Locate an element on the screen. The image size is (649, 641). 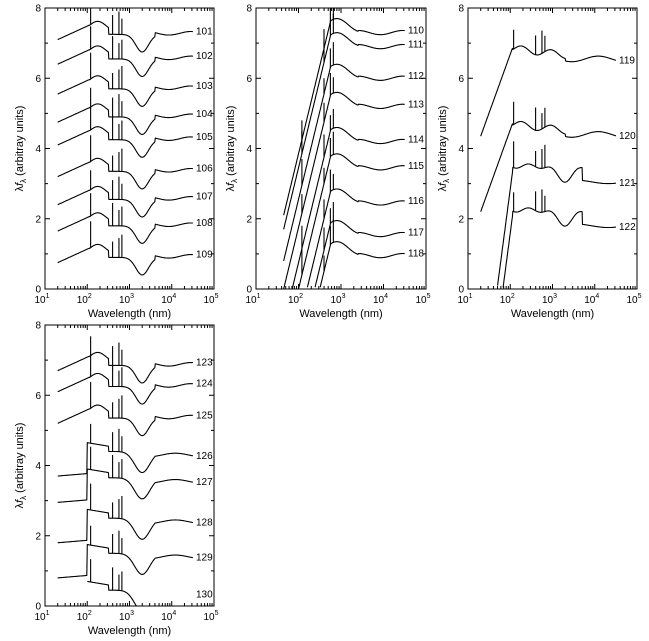
series-label: 129 is located at coordinates (204, 558).